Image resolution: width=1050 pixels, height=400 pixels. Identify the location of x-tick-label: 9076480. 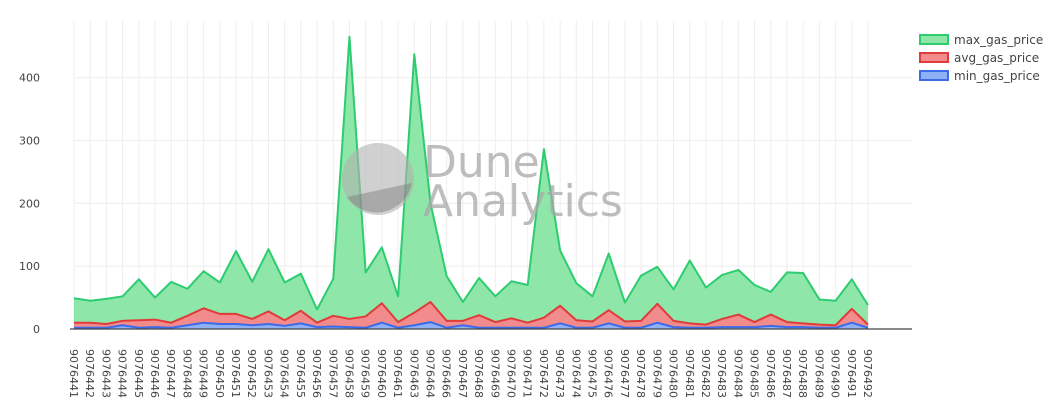
(673, 373).